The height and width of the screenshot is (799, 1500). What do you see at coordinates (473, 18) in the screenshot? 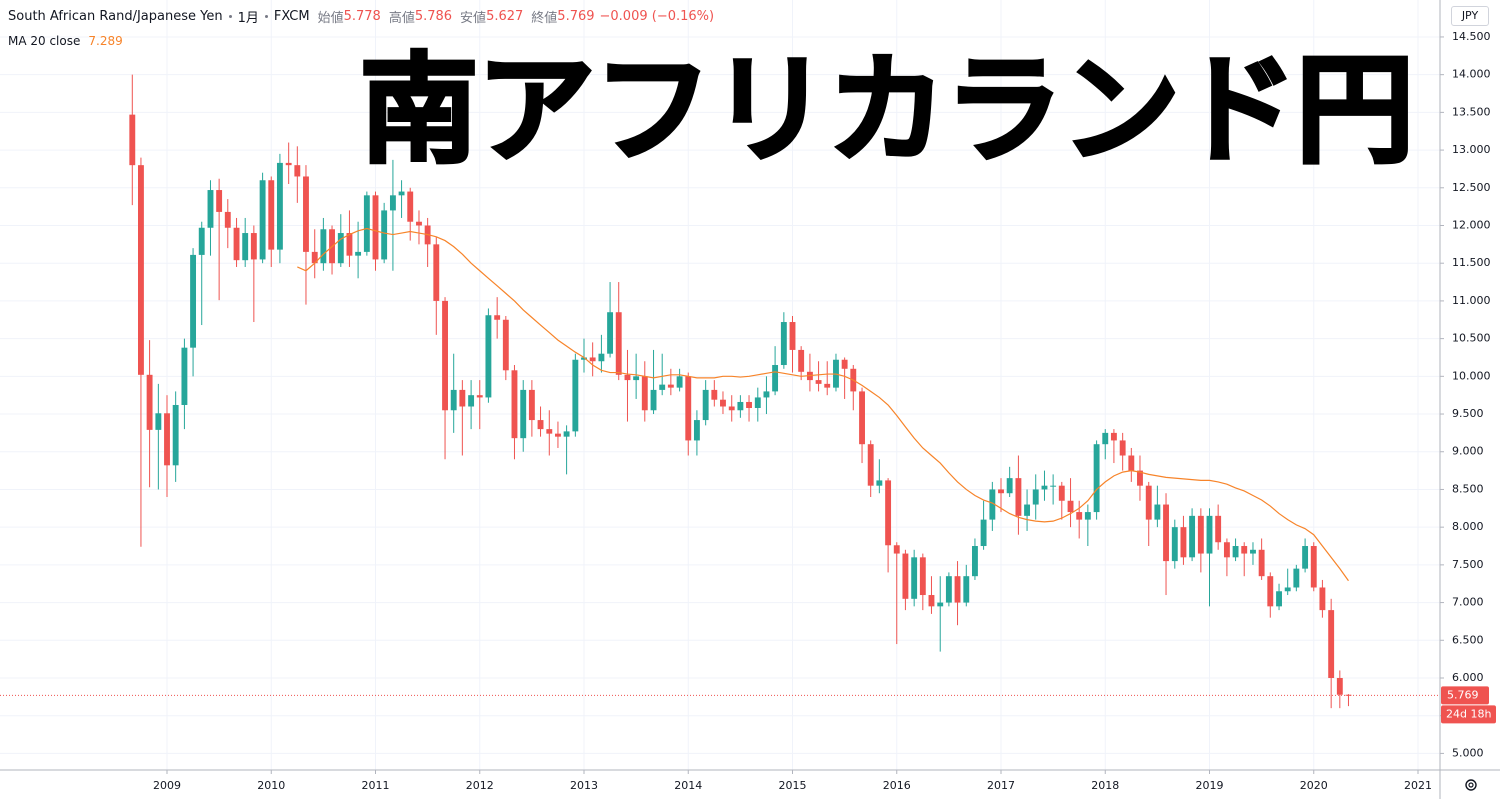
I see `low-label: 安値` at bounding box center [473, 18].